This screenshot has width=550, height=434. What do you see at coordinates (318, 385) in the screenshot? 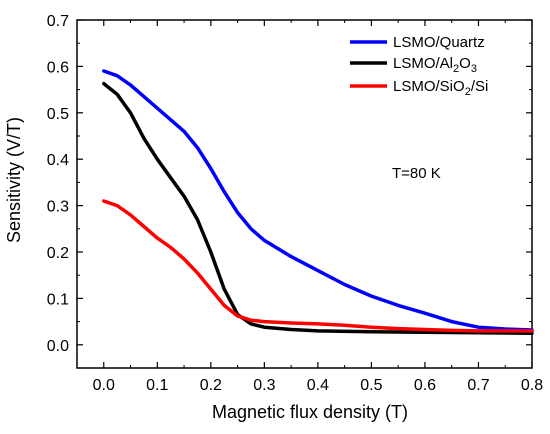
I see `x-tick-label: 0.4` at bounding box center [318, 385].